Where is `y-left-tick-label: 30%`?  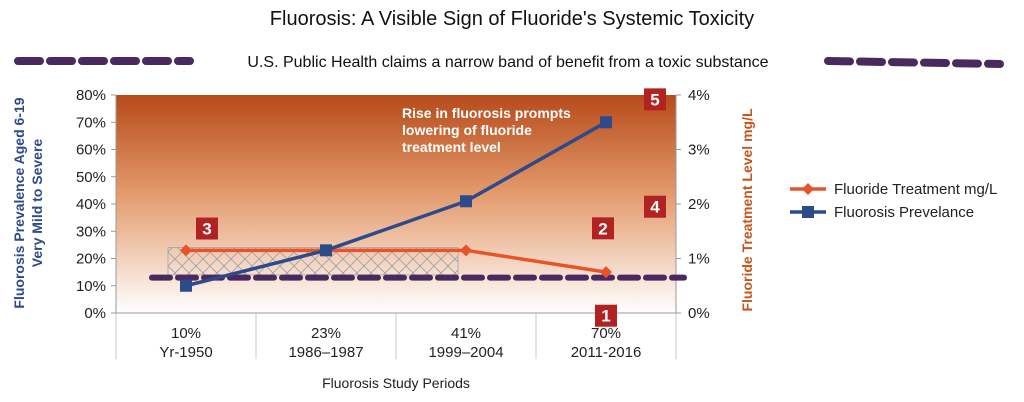
y-left-tick-label: 30% is located at coordinates (91, 231).